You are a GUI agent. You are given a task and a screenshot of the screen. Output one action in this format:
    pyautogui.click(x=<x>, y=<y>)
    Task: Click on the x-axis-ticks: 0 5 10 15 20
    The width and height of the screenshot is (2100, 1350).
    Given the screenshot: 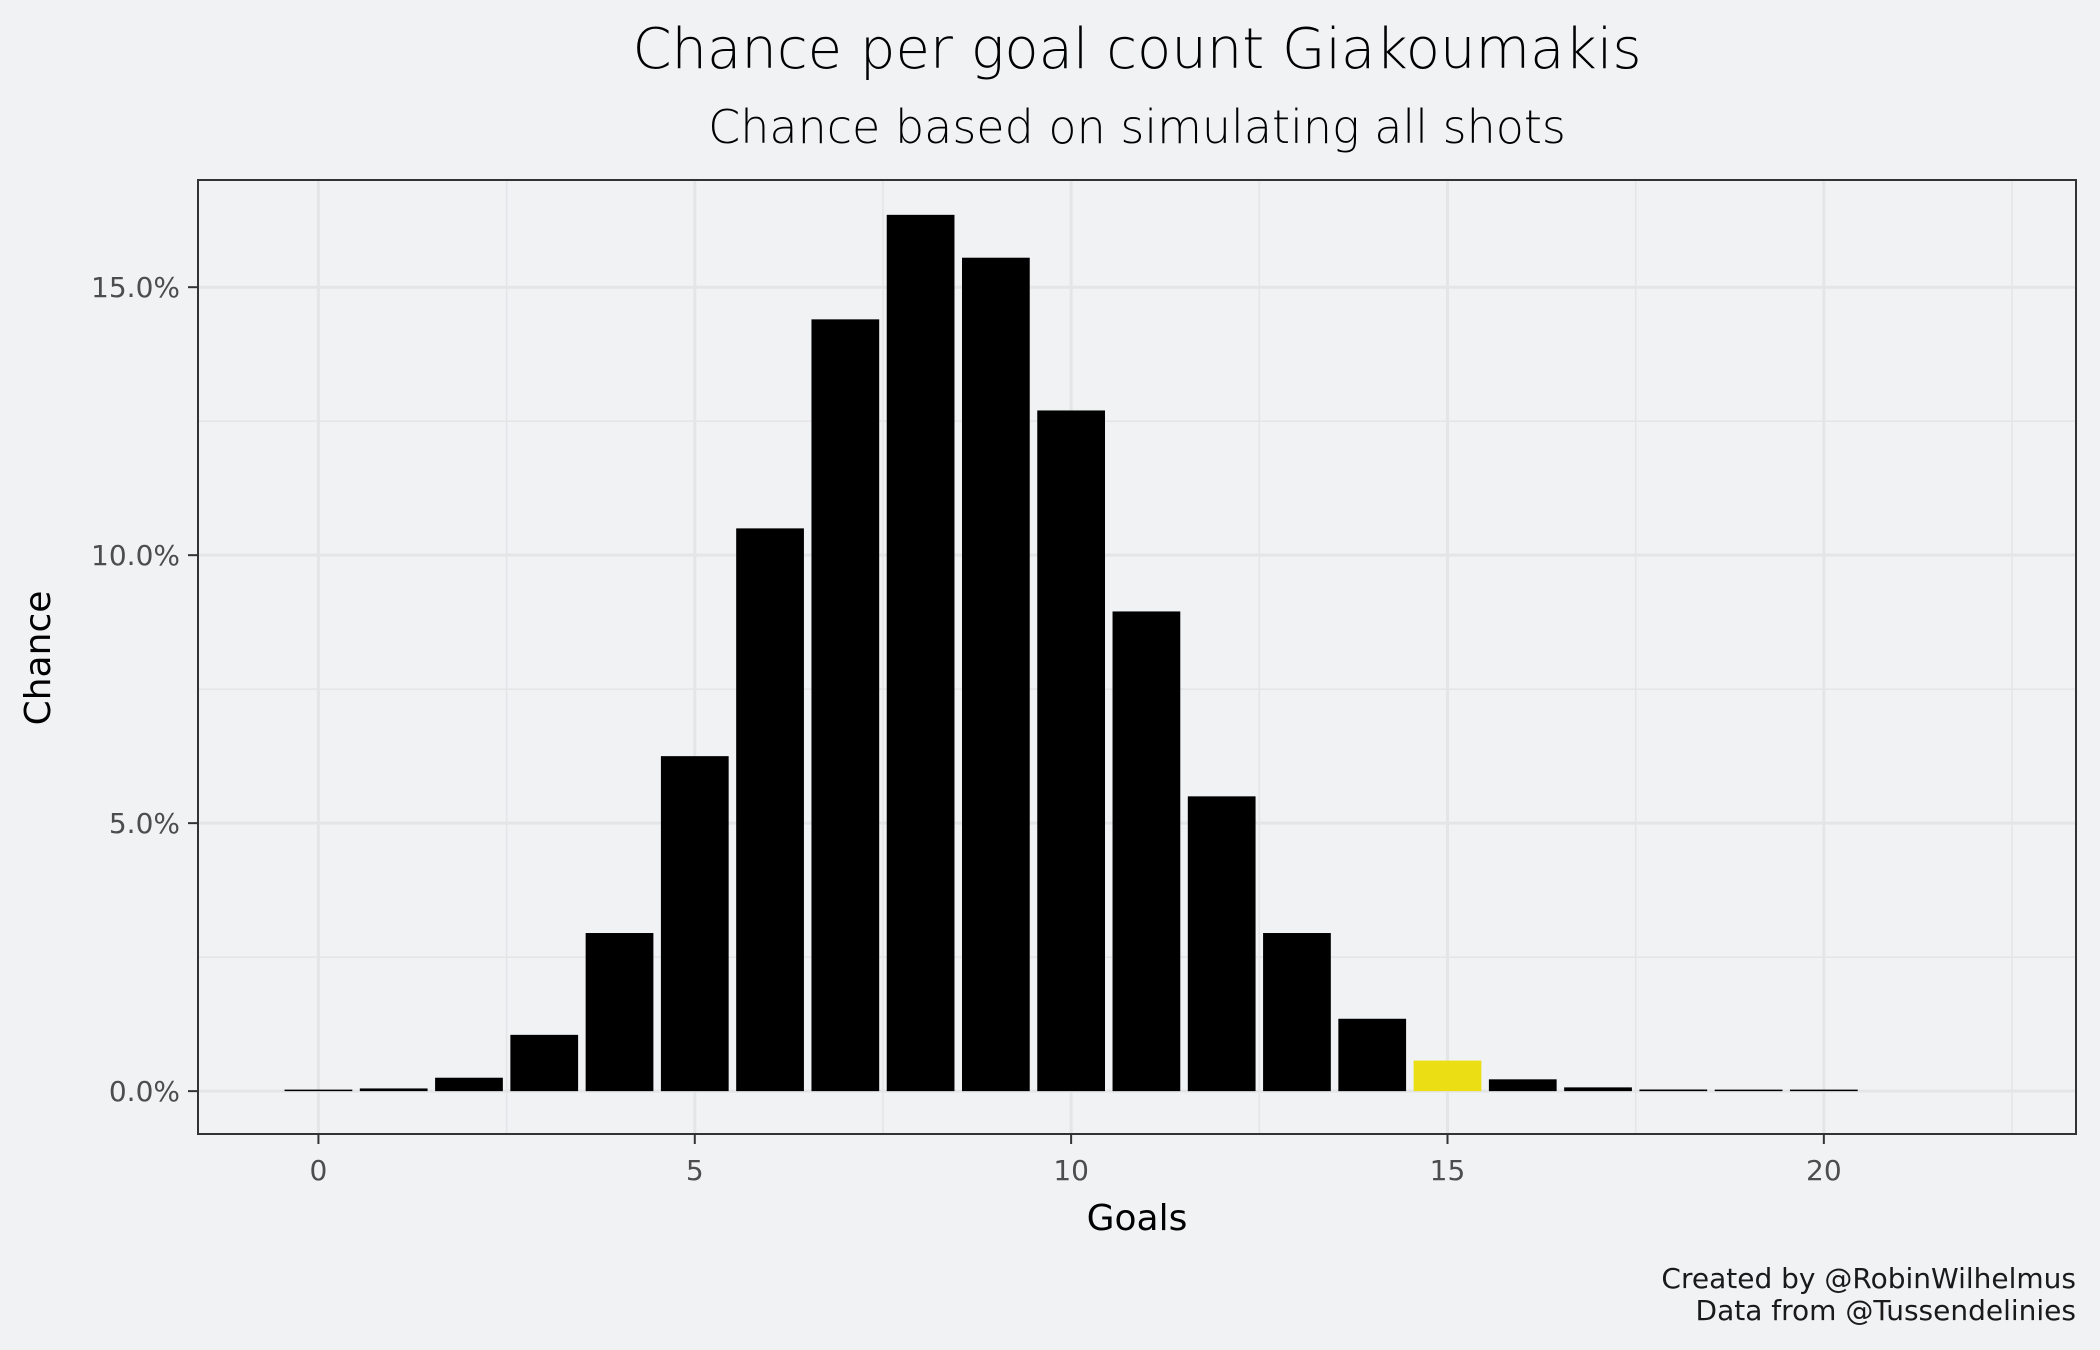 What is the action you would take?
    pyautogui.click(x=1076, y=1160)
    